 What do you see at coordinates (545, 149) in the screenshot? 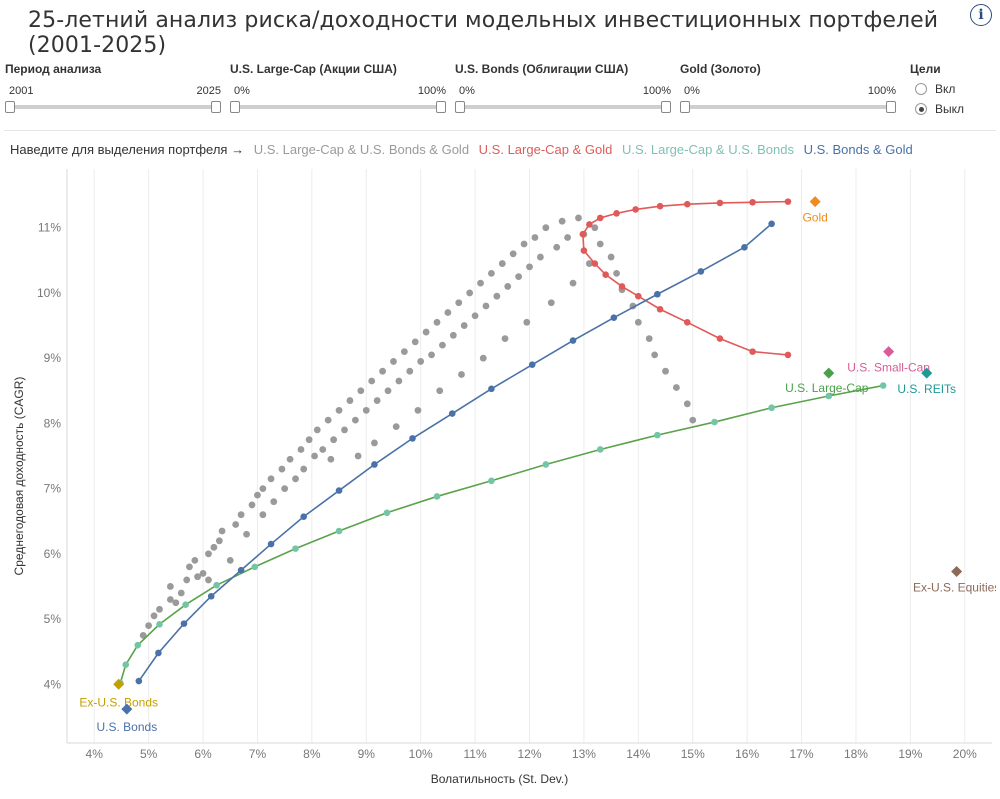
I see `legend-item-lc-gold: U.S. Large-Cap & Gold` at bounding box center [545, 149].